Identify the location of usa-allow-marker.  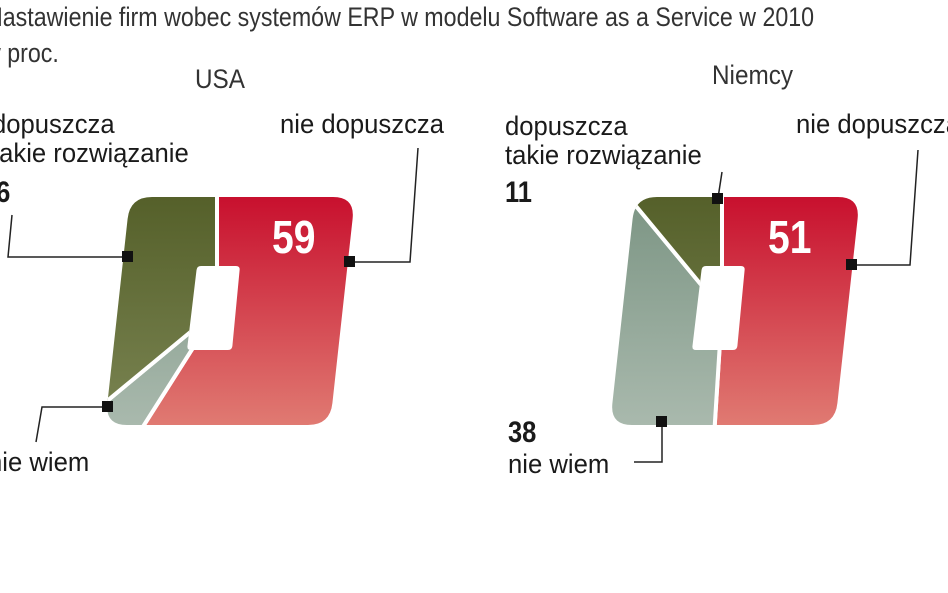
(127, 256).